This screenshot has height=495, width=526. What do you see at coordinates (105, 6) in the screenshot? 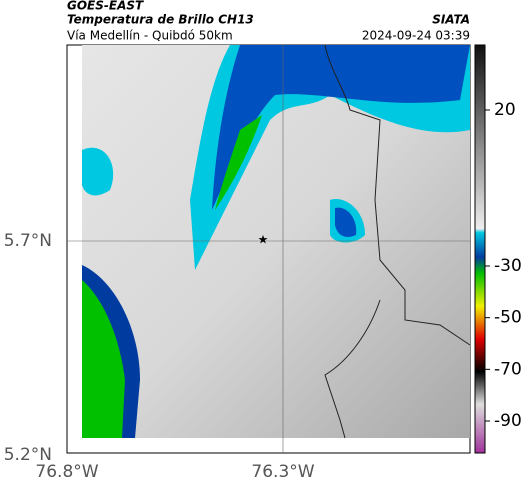
I see `satellite: GOES-EAST` at bounding box center [105, 6].